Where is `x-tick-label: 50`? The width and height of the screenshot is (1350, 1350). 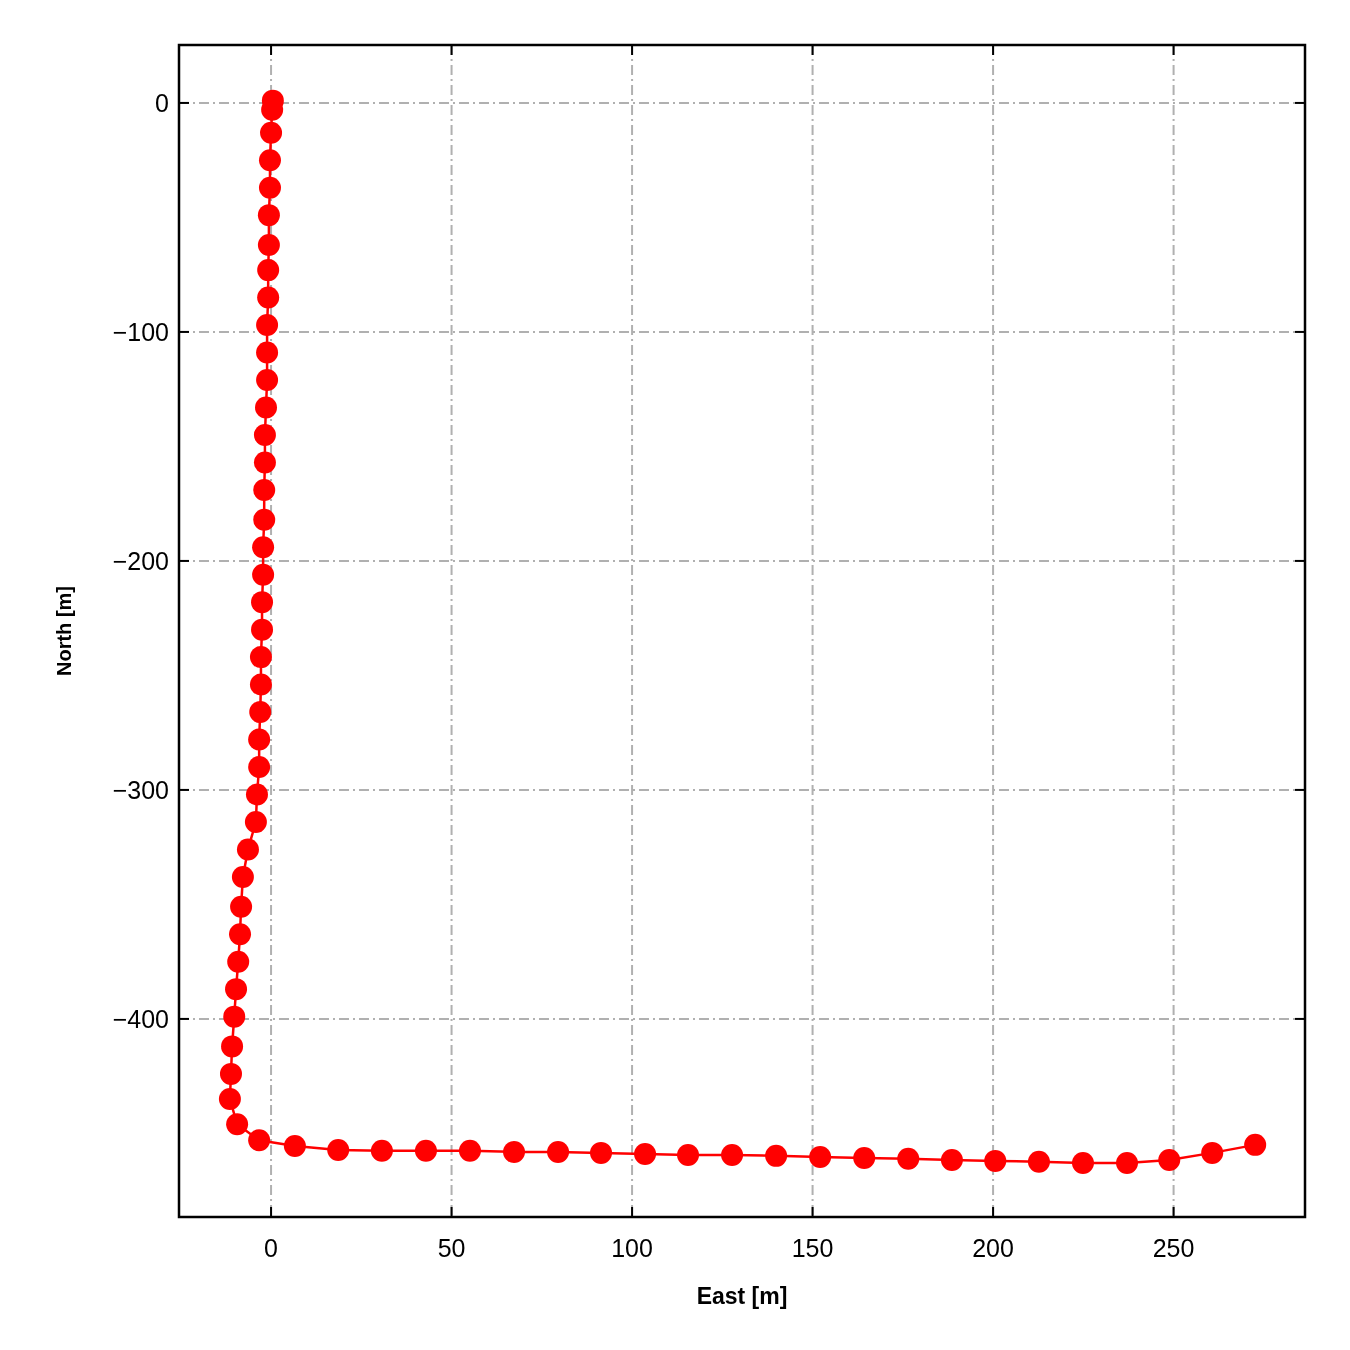
x-tick-label: 50 is located at coordinates (451, 1248).